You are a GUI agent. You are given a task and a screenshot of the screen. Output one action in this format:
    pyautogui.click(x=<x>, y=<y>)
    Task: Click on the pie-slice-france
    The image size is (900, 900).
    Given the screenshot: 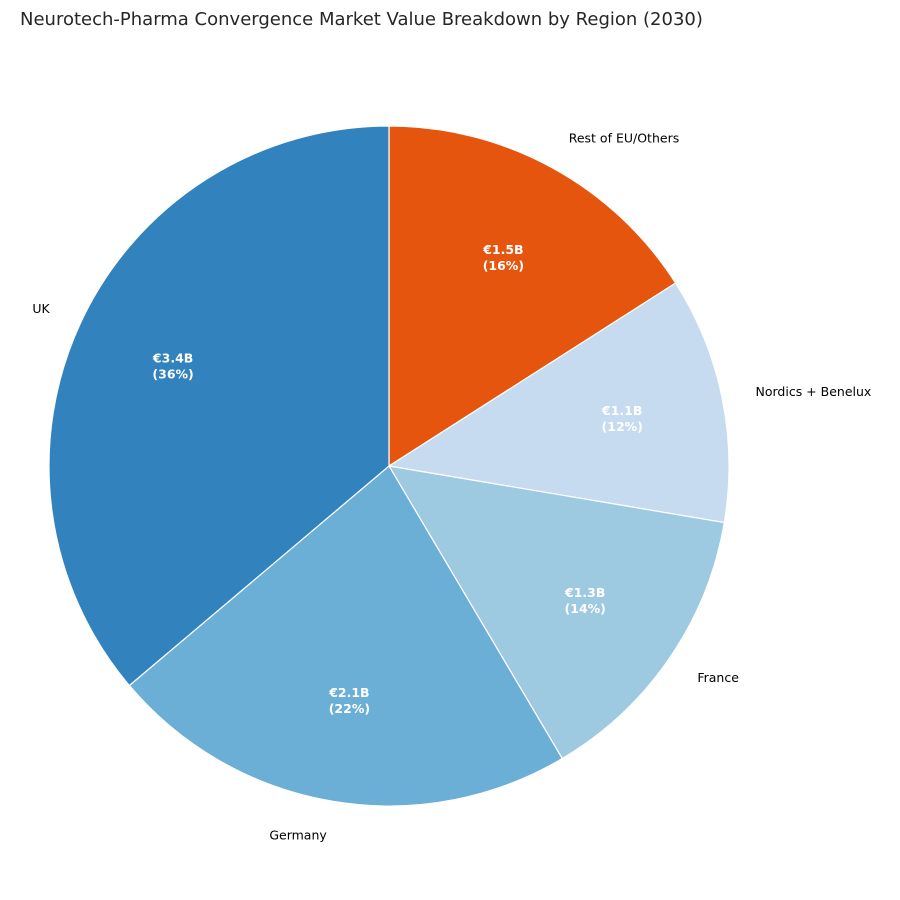 What is the action you would take?
    pyautogui.click(x=556, y=612)
    